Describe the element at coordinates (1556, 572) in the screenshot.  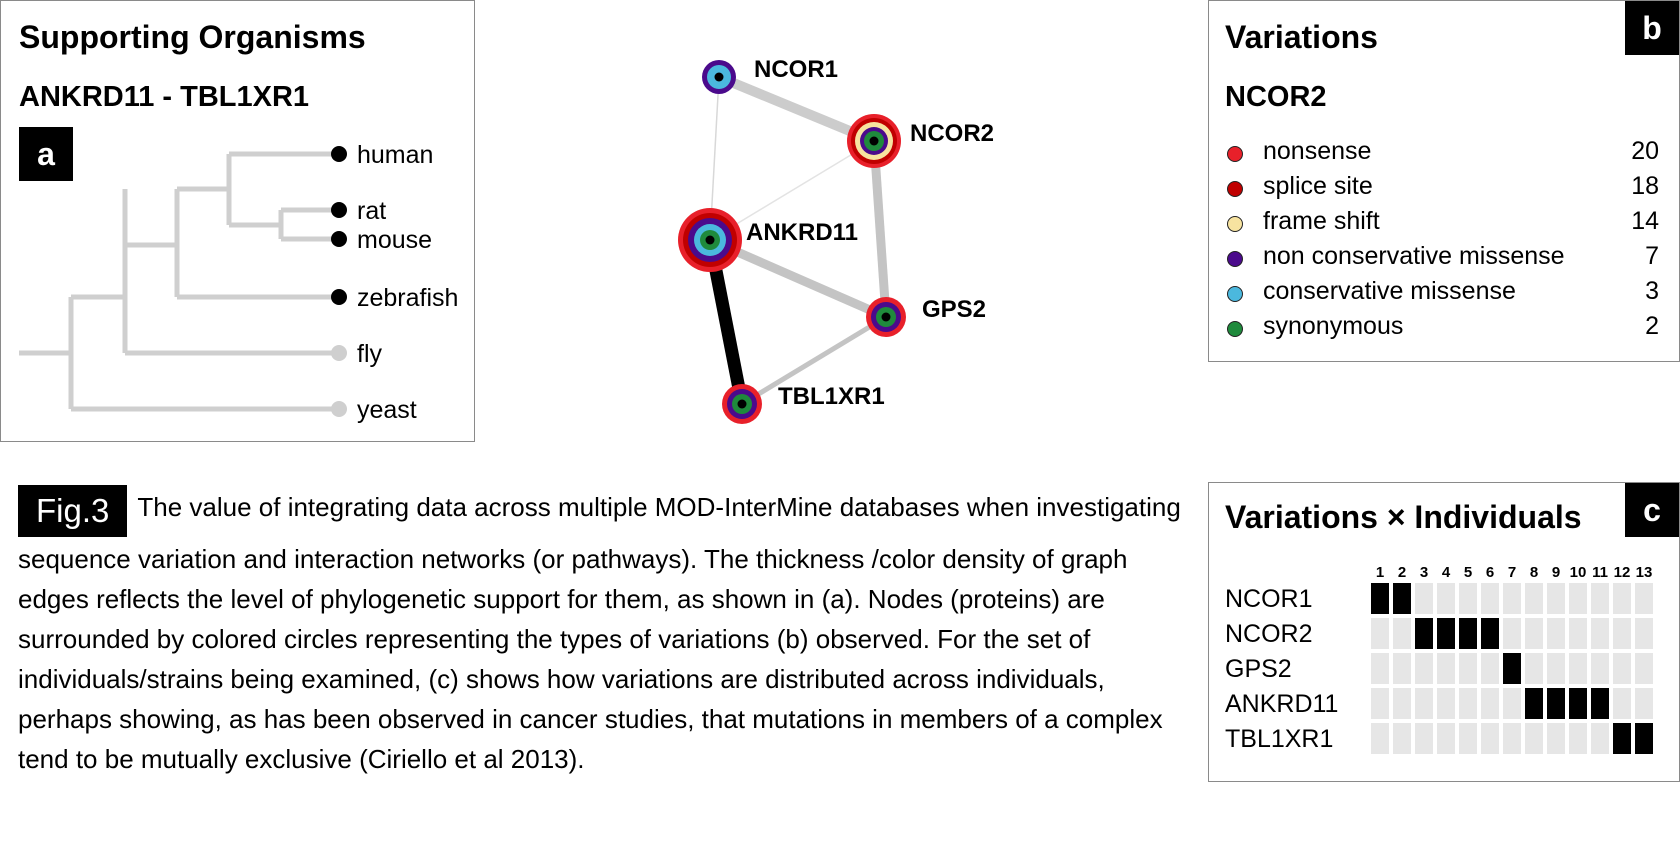
I see `matrix-column-label: 9` at that location.